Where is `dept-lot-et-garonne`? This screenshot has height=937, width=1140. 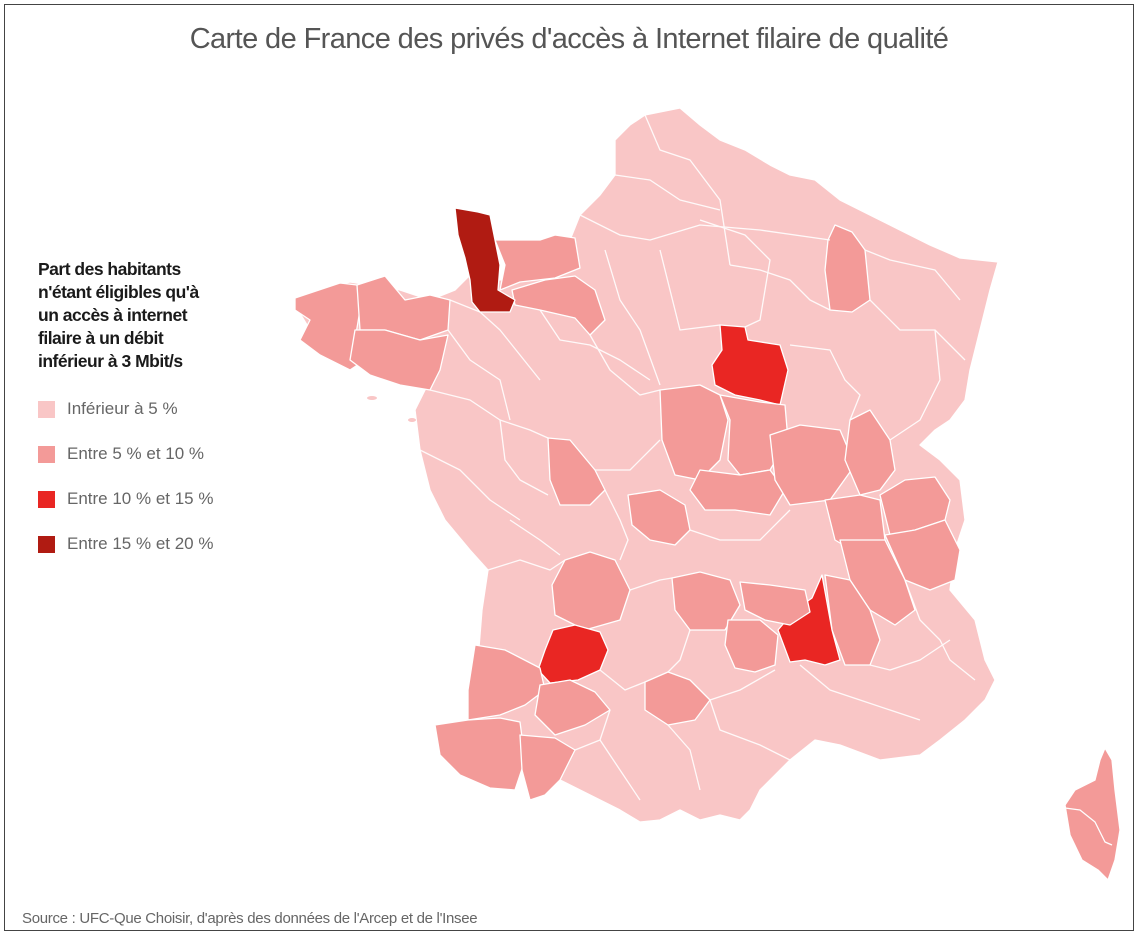
dept-lot-et-garonne is located at coordinates (572, 707).